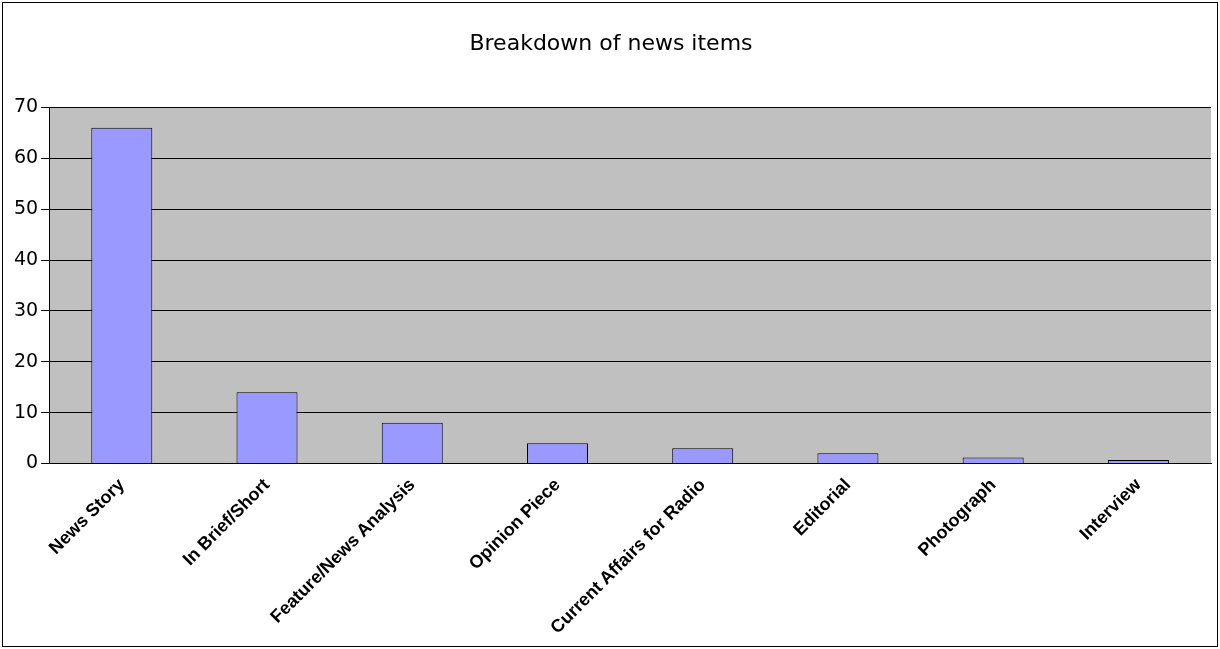  What do you see at coordinates (26, 257) in the screenshot?
I see `y-tick-label: 40` at bounding box center [26, 257].